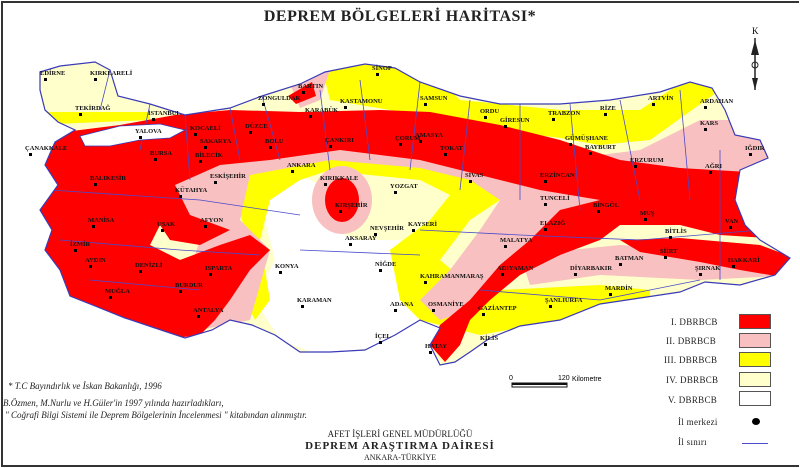  I want to click on city-label: EDİRNE, so click(52, 73).